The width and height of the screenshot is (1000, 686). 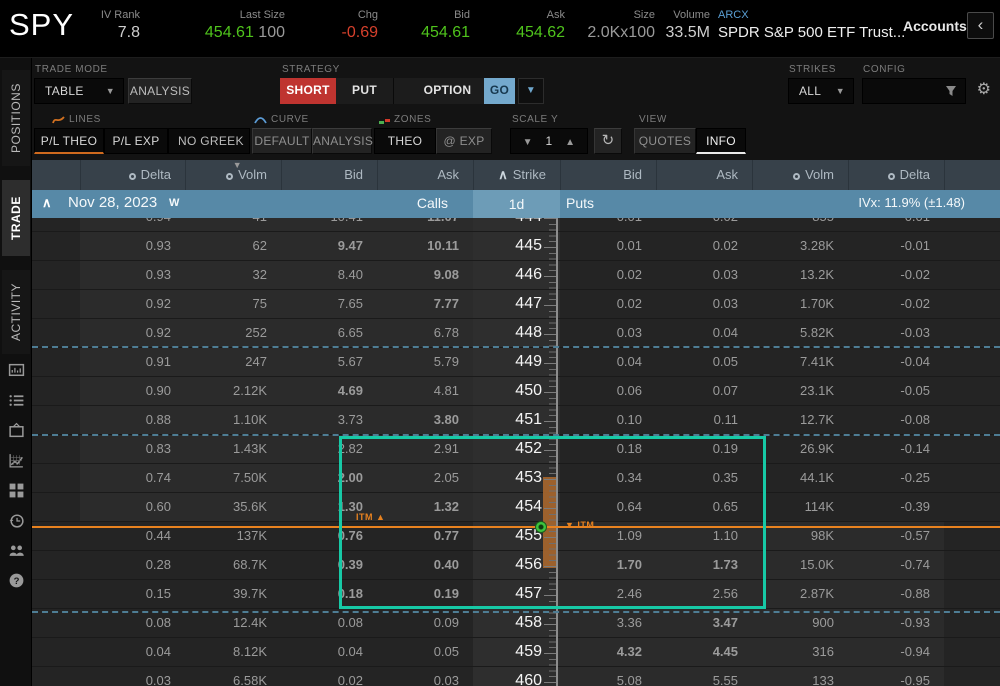 What do you see at coordinates (629, 506) in the screenshot?
I see `put-bid-cell: 0.64` at bounding box center [629, 506].